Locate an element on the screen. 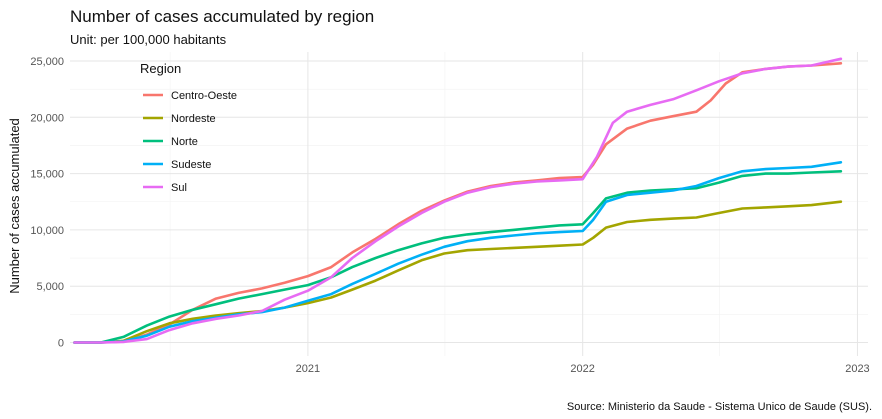 The height and width of the screenshot is (419, 882). x-tick-label: 2023 is located at coordinates (857, 369).